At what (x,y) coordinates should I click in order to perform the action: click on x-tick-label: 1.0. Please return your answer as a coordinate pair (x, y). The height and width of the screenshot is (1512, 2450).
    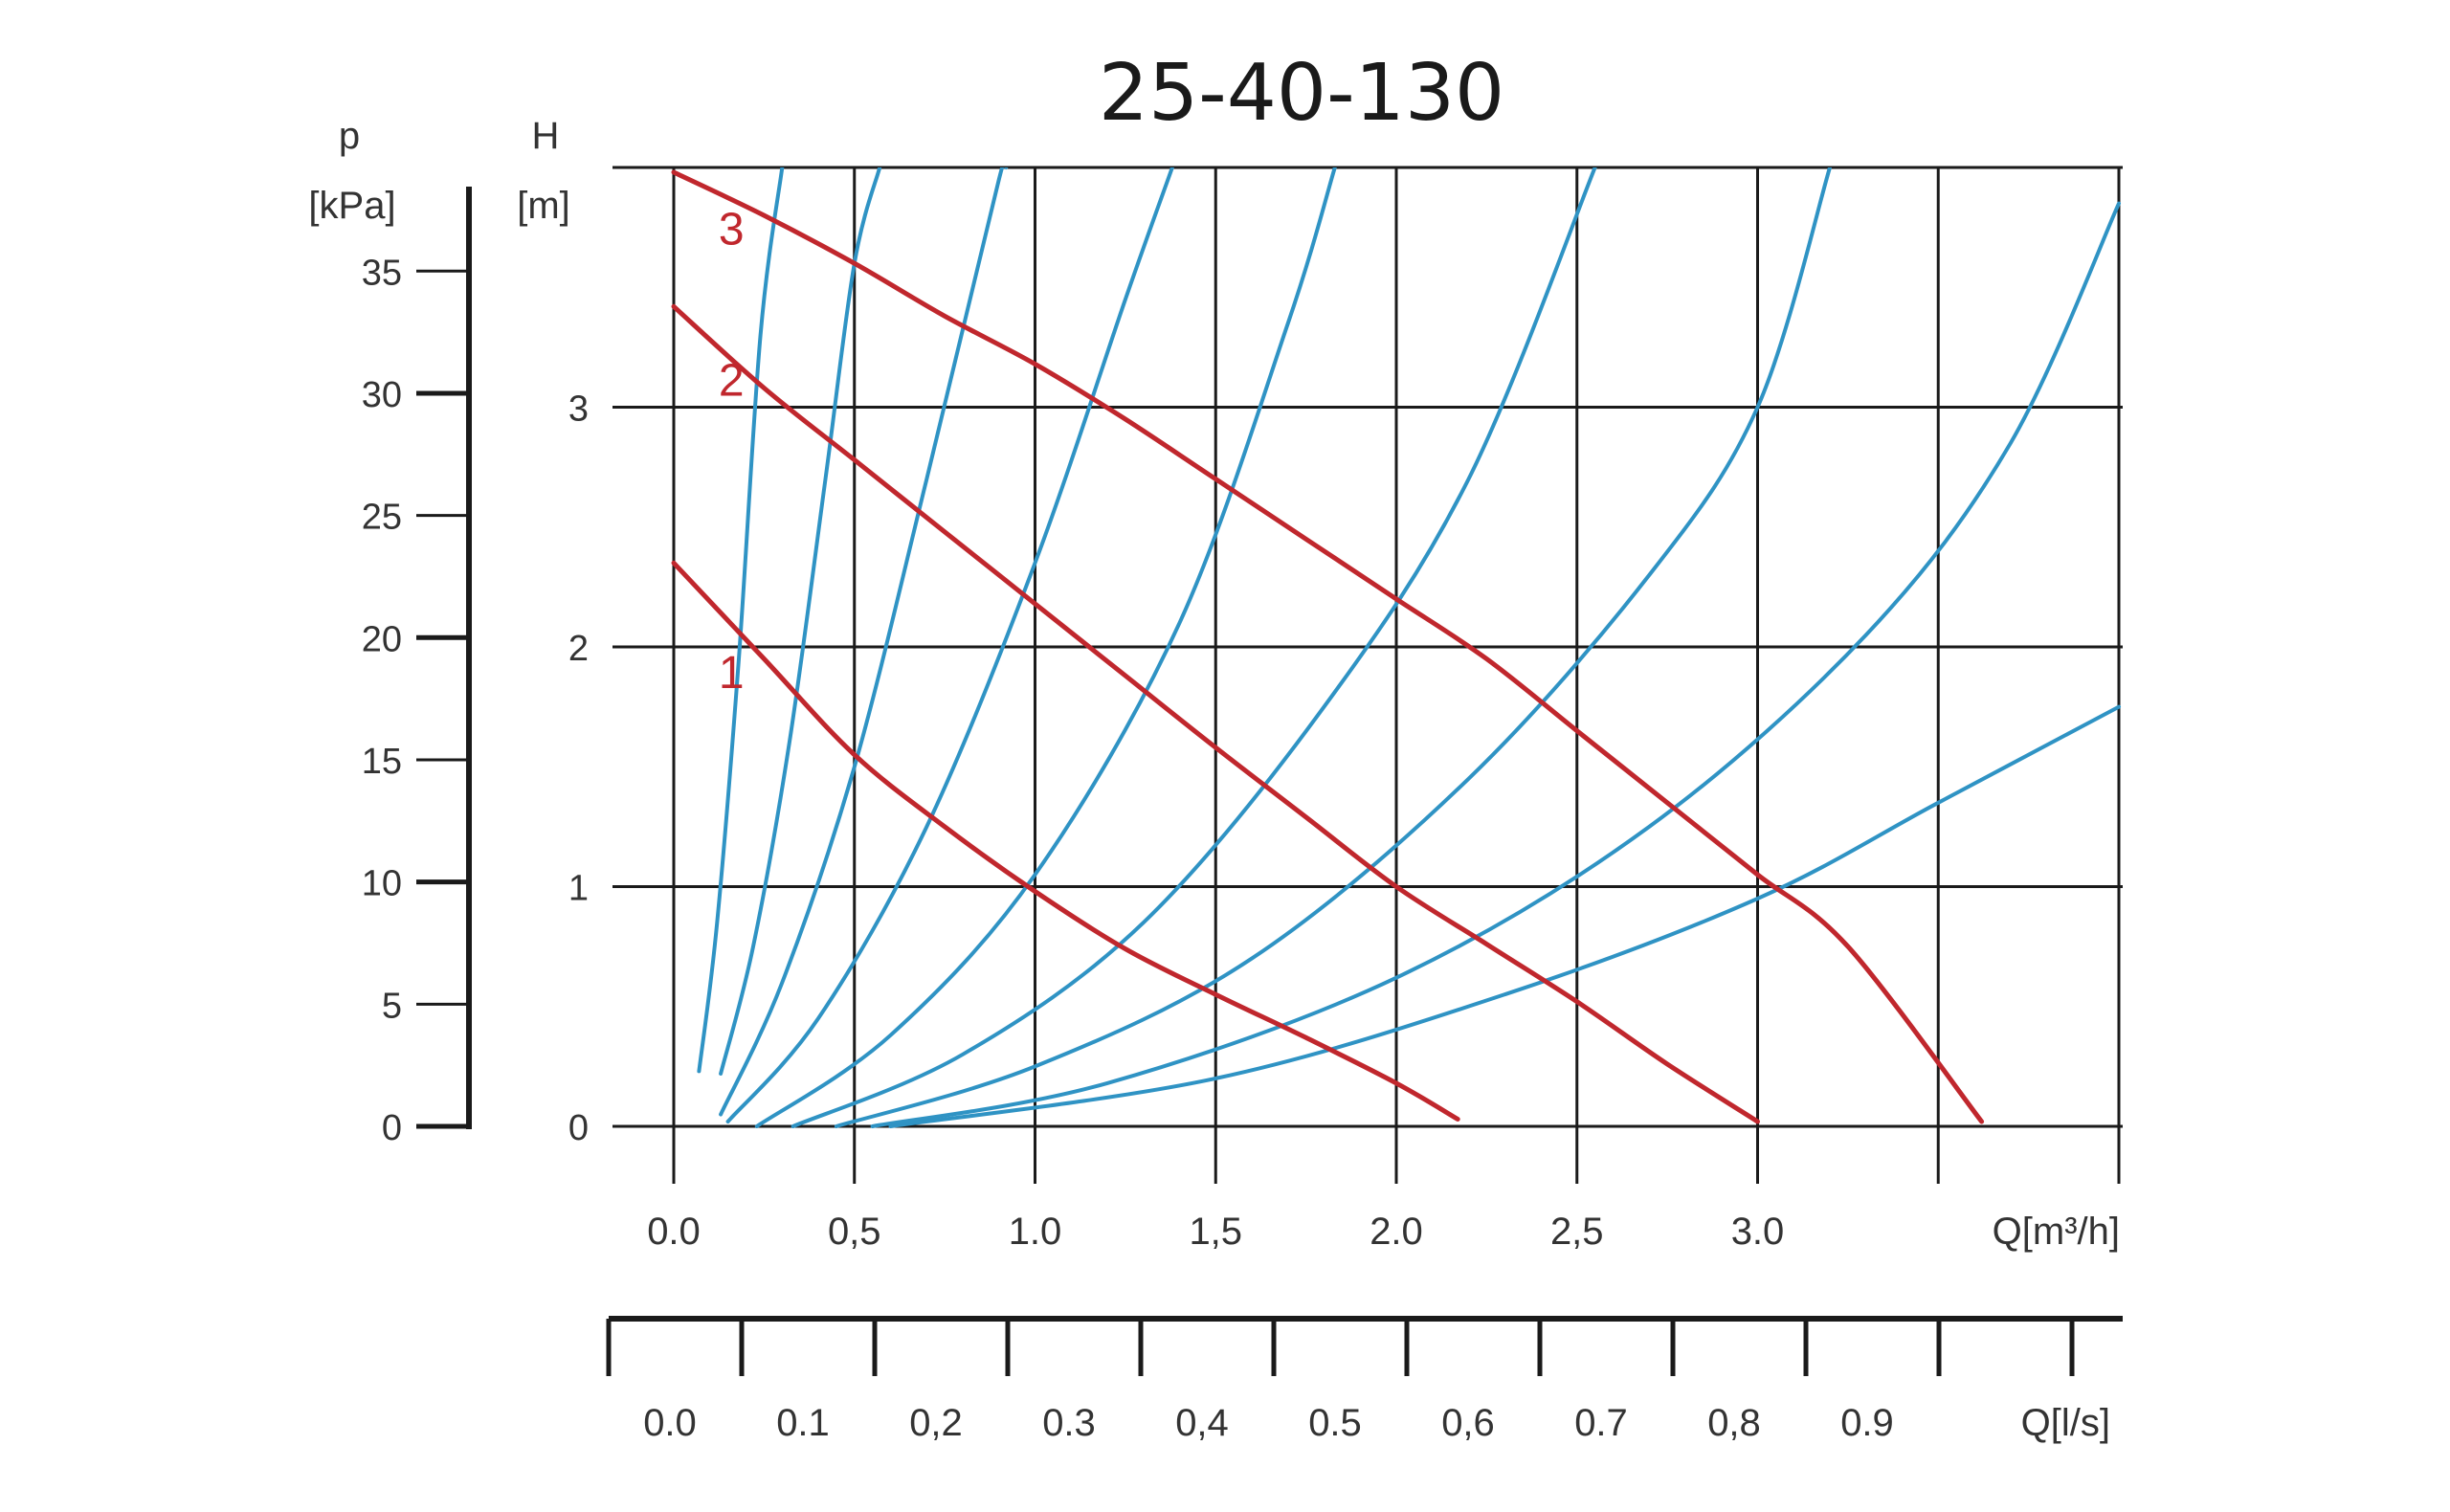
    Looking at the image, I should click on (1036, 1232).